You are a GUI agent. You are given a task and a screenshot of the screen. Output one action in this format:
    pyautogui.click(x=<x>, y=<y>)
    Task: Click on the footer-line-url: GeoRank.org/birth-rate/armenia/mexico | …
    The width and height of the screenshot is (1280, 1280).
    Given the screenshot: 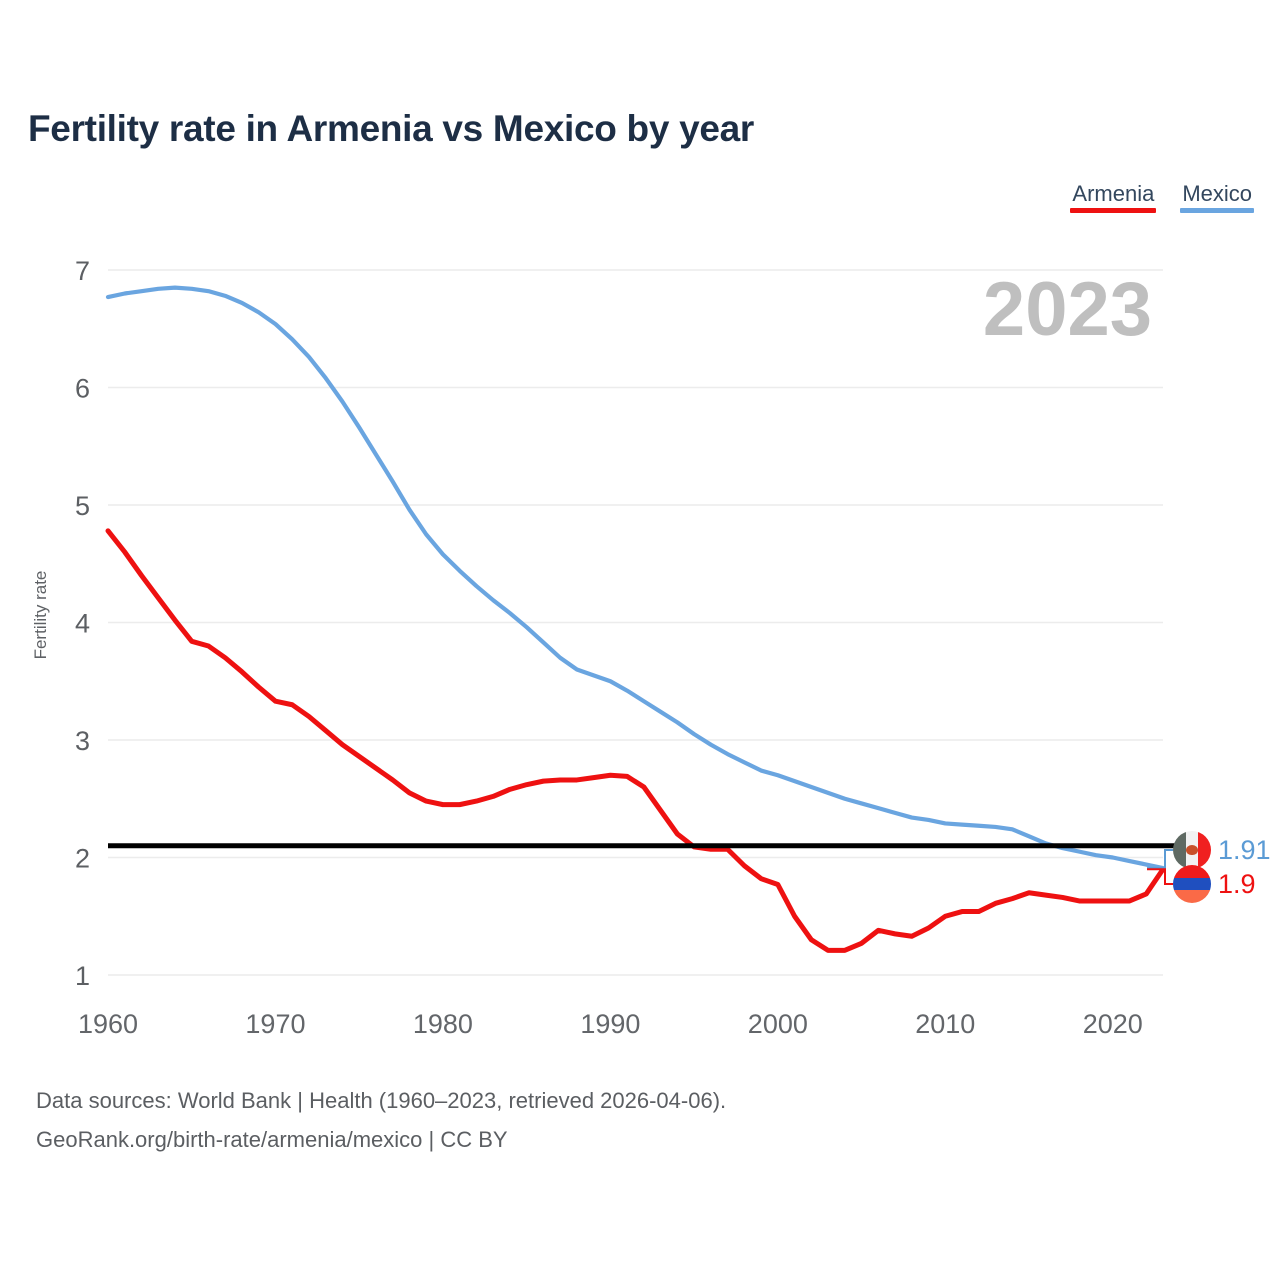 What is the action you would take?
    pyautogui.click(x=272, y=1139)
    